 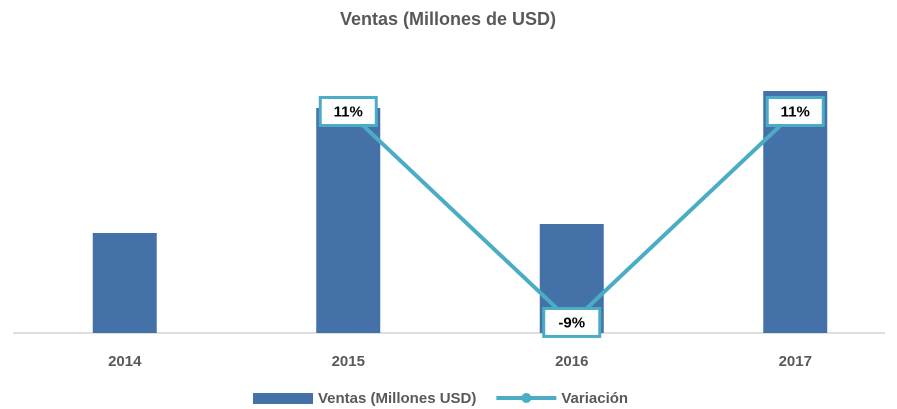 I want to click on legend-label: Variación, so click(x=594, y=398).